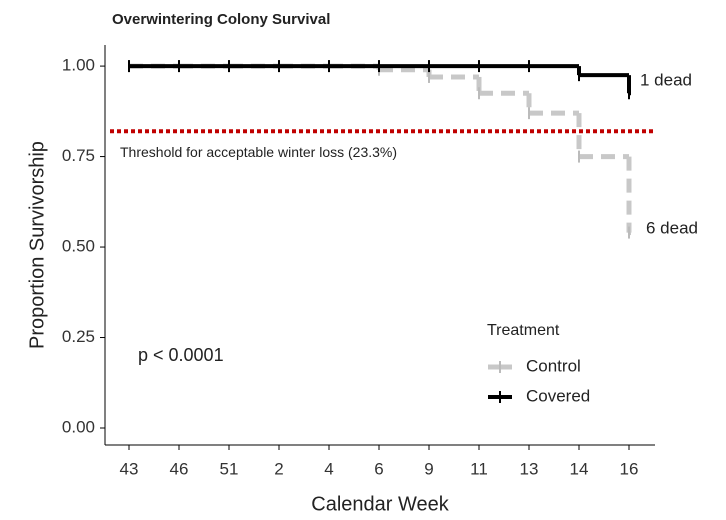 The height and width of the screenshot is (520, 726). I want to click on annotation: 6 dead, so click(672, 227).